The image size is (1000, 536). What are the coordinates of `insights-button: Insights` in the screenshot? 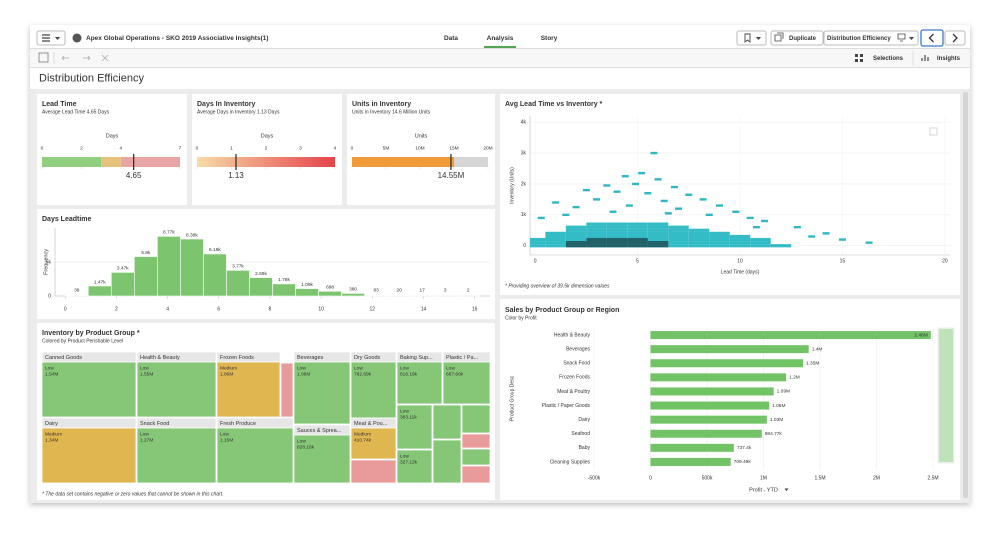 It's located at (941, 58).